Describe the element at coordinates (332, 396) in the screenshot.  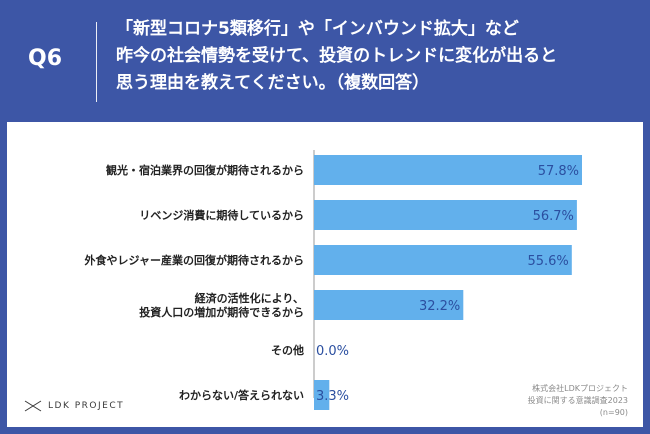
I see `value-label-5: 3.3%` at that location.